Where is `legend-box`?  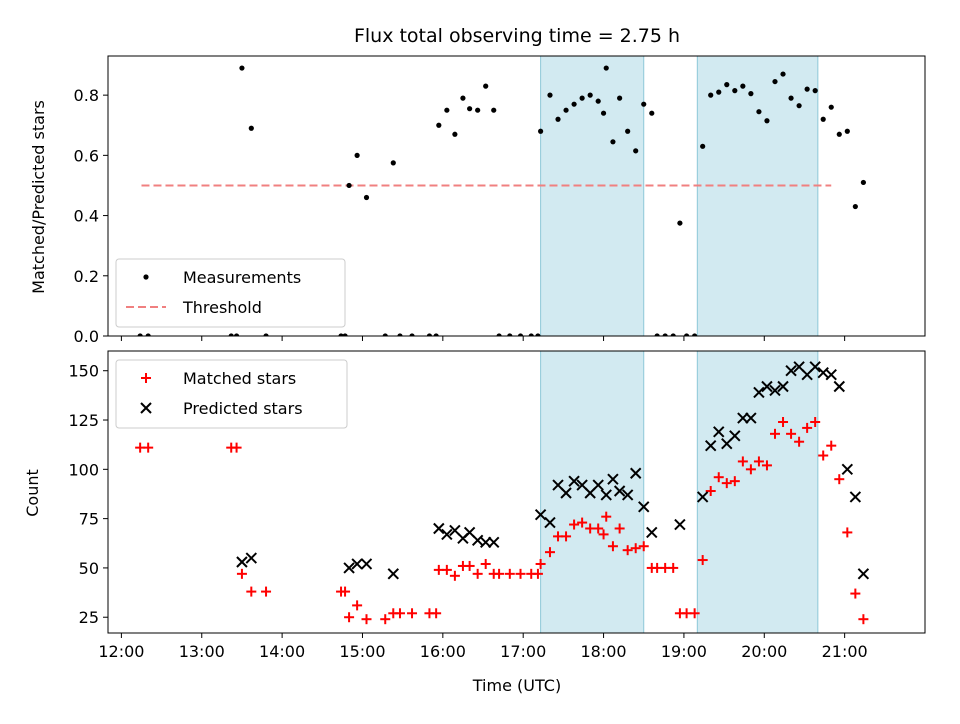
legend-box is located at coordinates (230, 293).